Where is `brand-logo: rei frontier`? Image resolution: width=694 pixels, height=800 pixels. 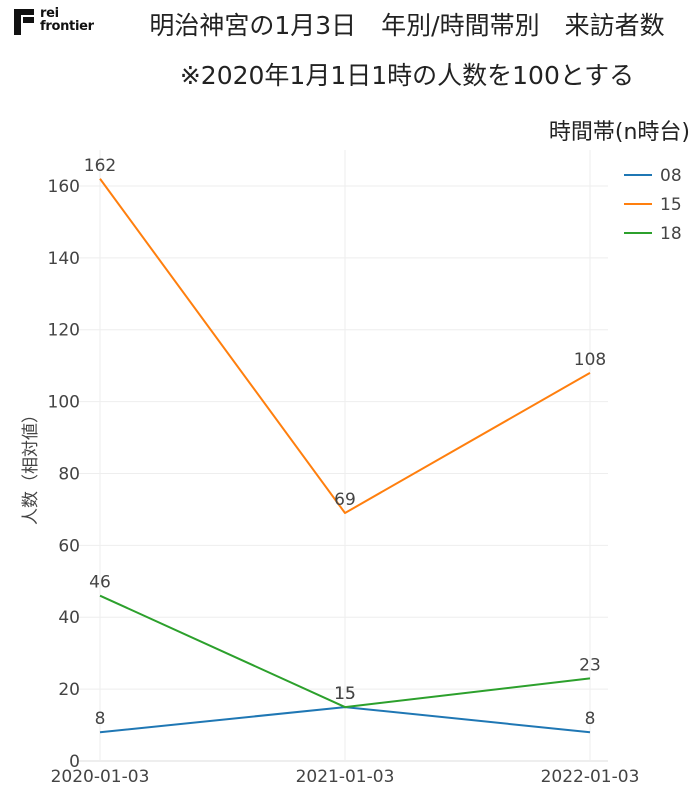
brand-logo: rei frontier is located at coordinates (59, 23).